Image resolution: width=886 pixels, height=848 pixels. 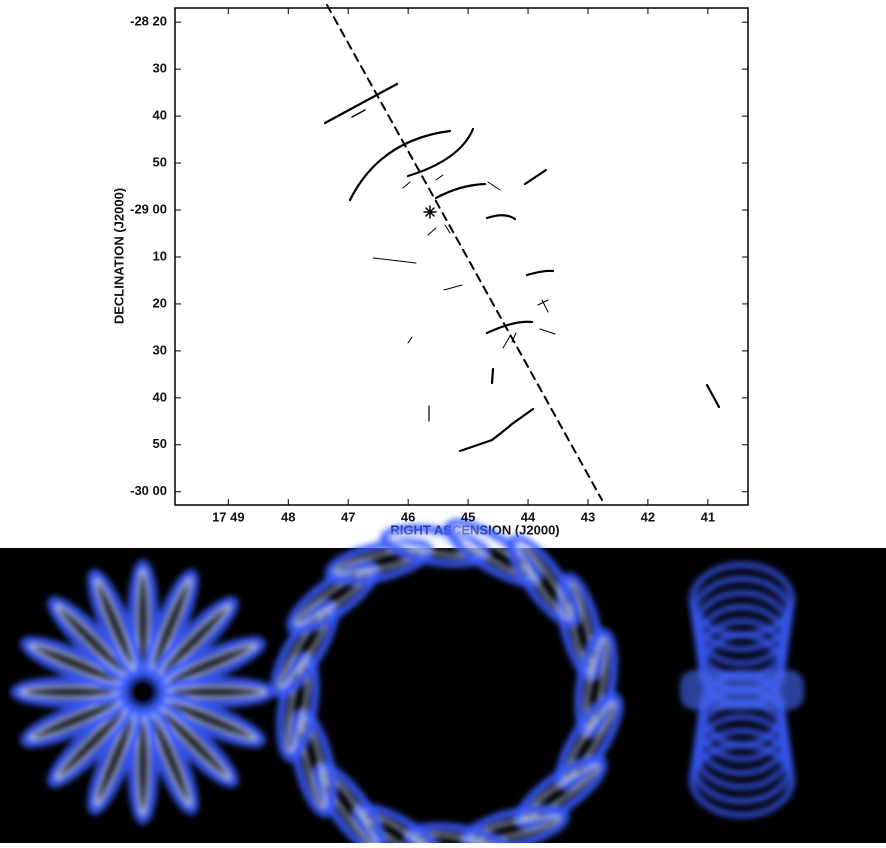 What do you see at coordinates (588, 516) in the screenshot?
I see `x-tick-label: 43` at bounding box center [588, 516].